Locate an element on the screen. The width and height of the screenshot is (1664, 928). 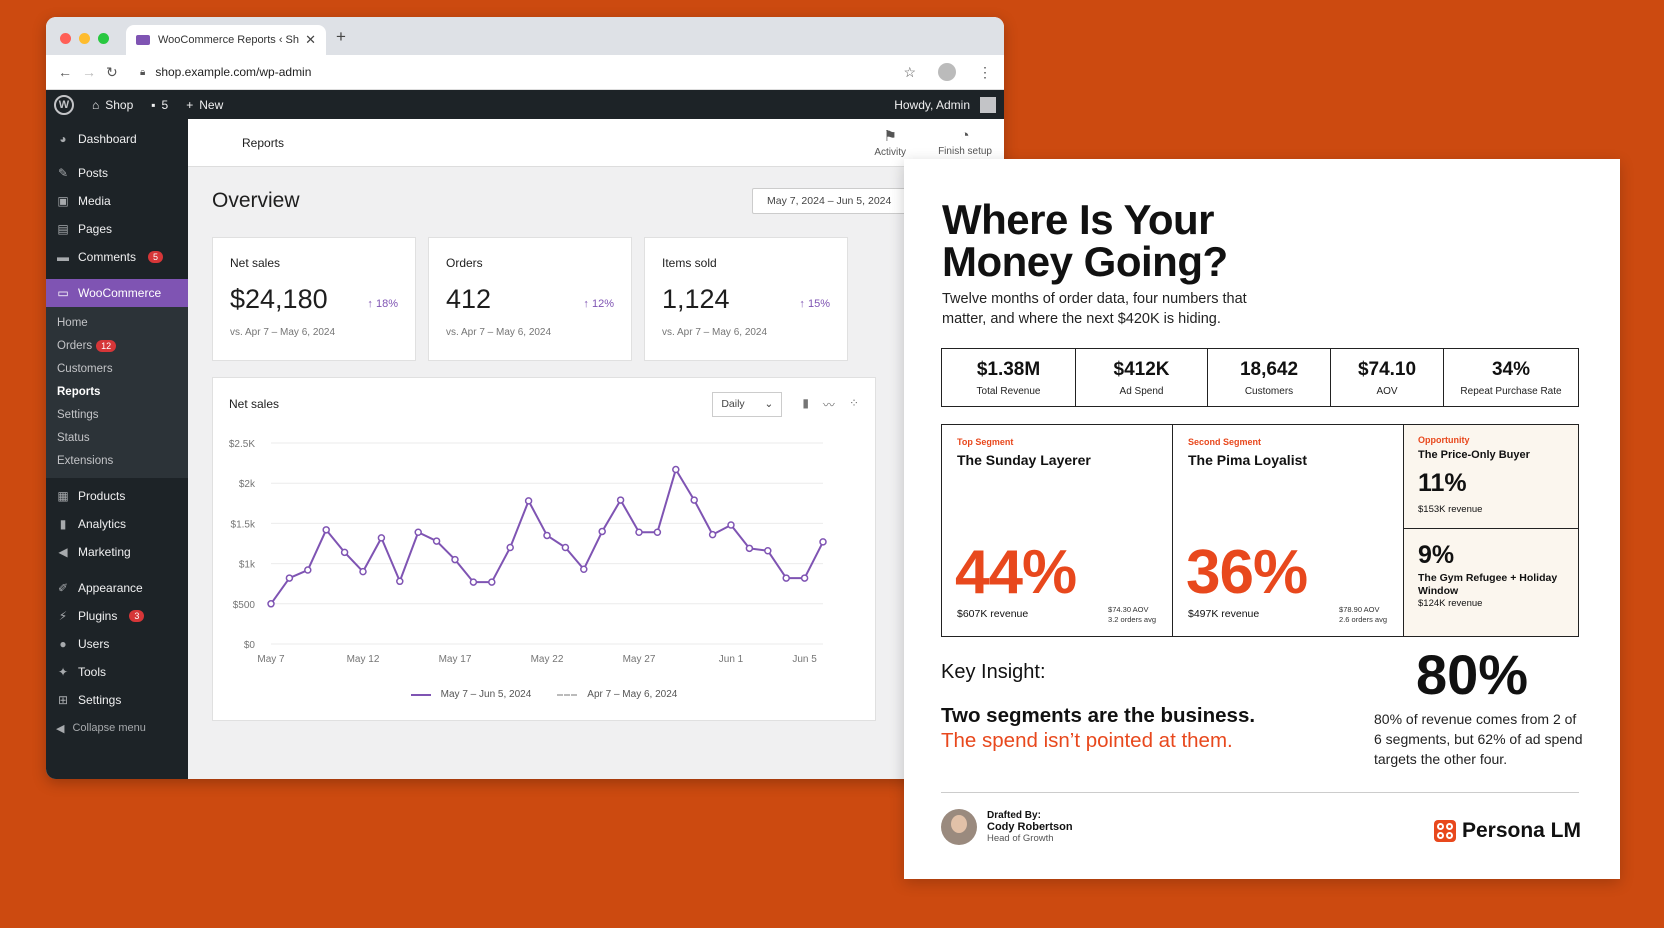
report-title-line: Where Is Your is located at coordinates (1078, 219).